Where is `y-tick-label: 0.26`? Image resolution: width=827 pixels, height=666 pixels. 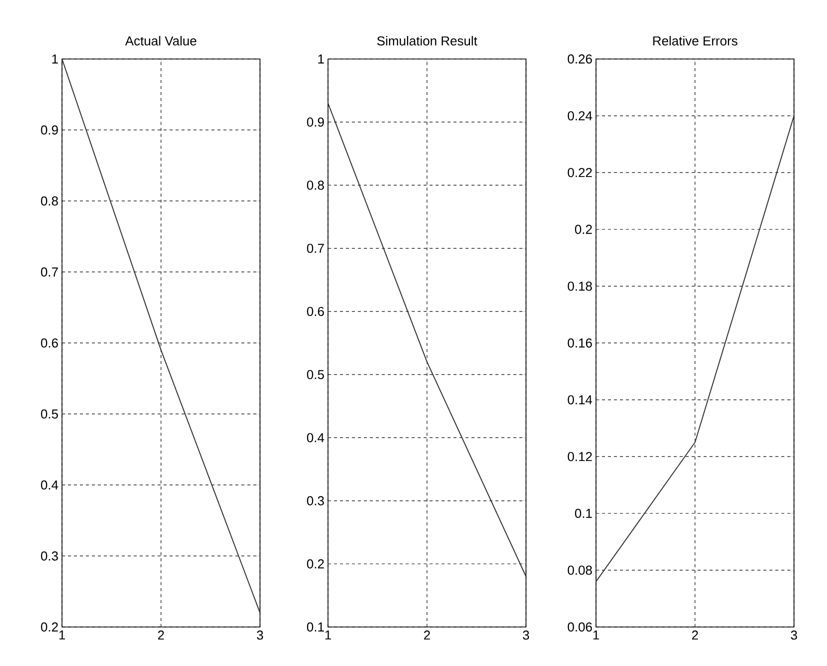 y-tick-label: 0.26 is located at coordinates (580, 59).